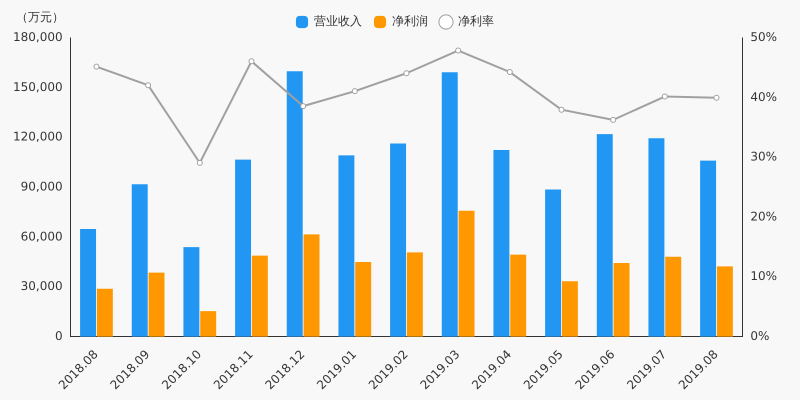 This screenshot has height=400, width=800. What do you see at coordinates (763, 157) in the screenshot?
I see `y2-tick-label: 30%` at bounding box center [763, 157].